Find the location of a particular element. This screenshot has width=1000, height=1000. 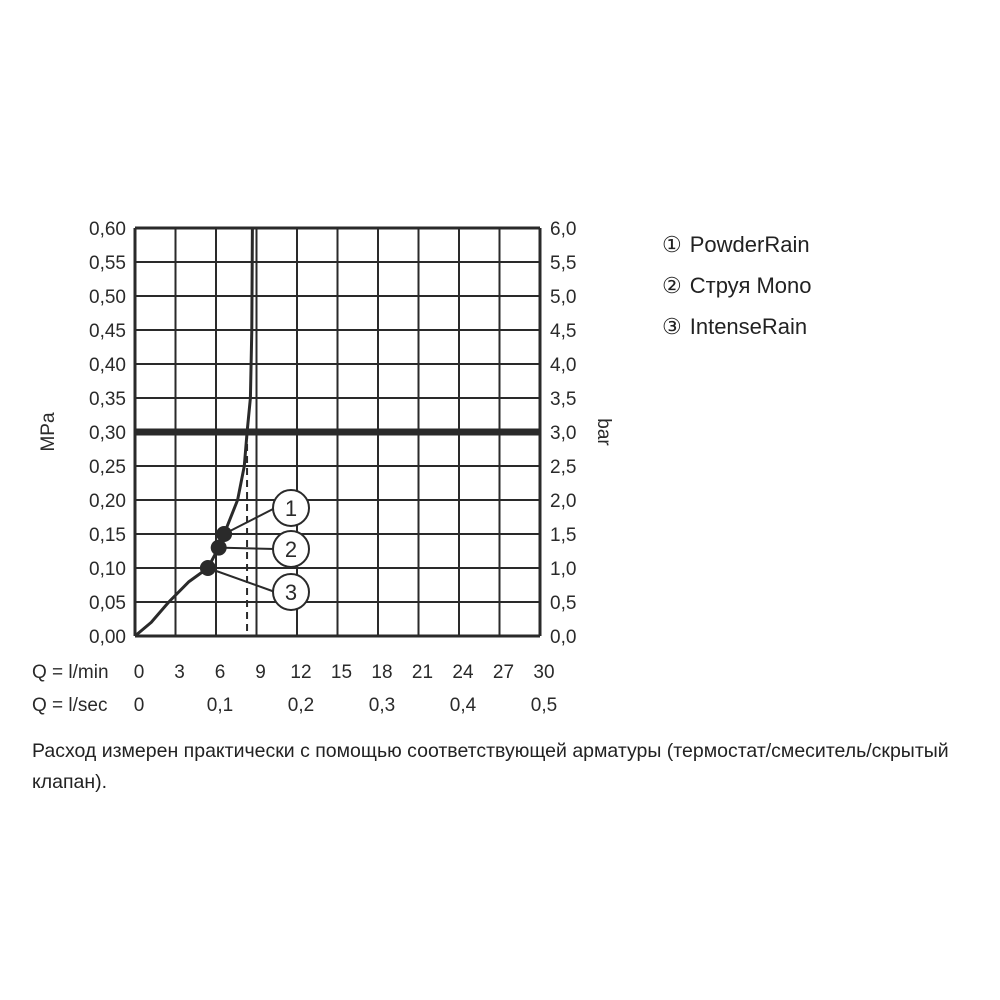

y-axis-label-left: MPa is located at coordinates (48, 432).